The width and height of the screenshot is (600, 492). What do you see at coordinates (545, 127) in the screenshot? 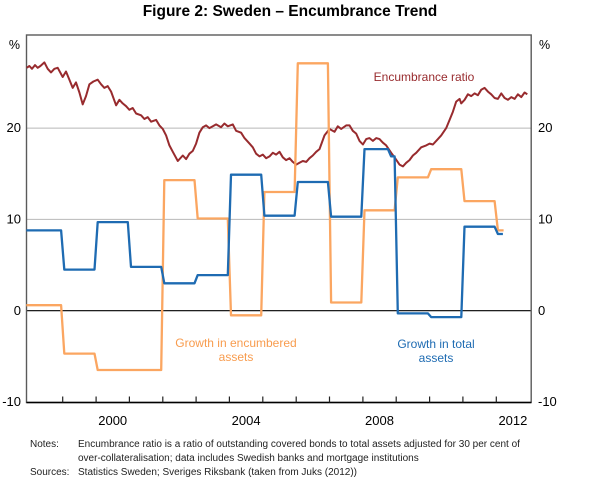
I see `y-tick-20-right: 20` at bounding box center [545, 127].